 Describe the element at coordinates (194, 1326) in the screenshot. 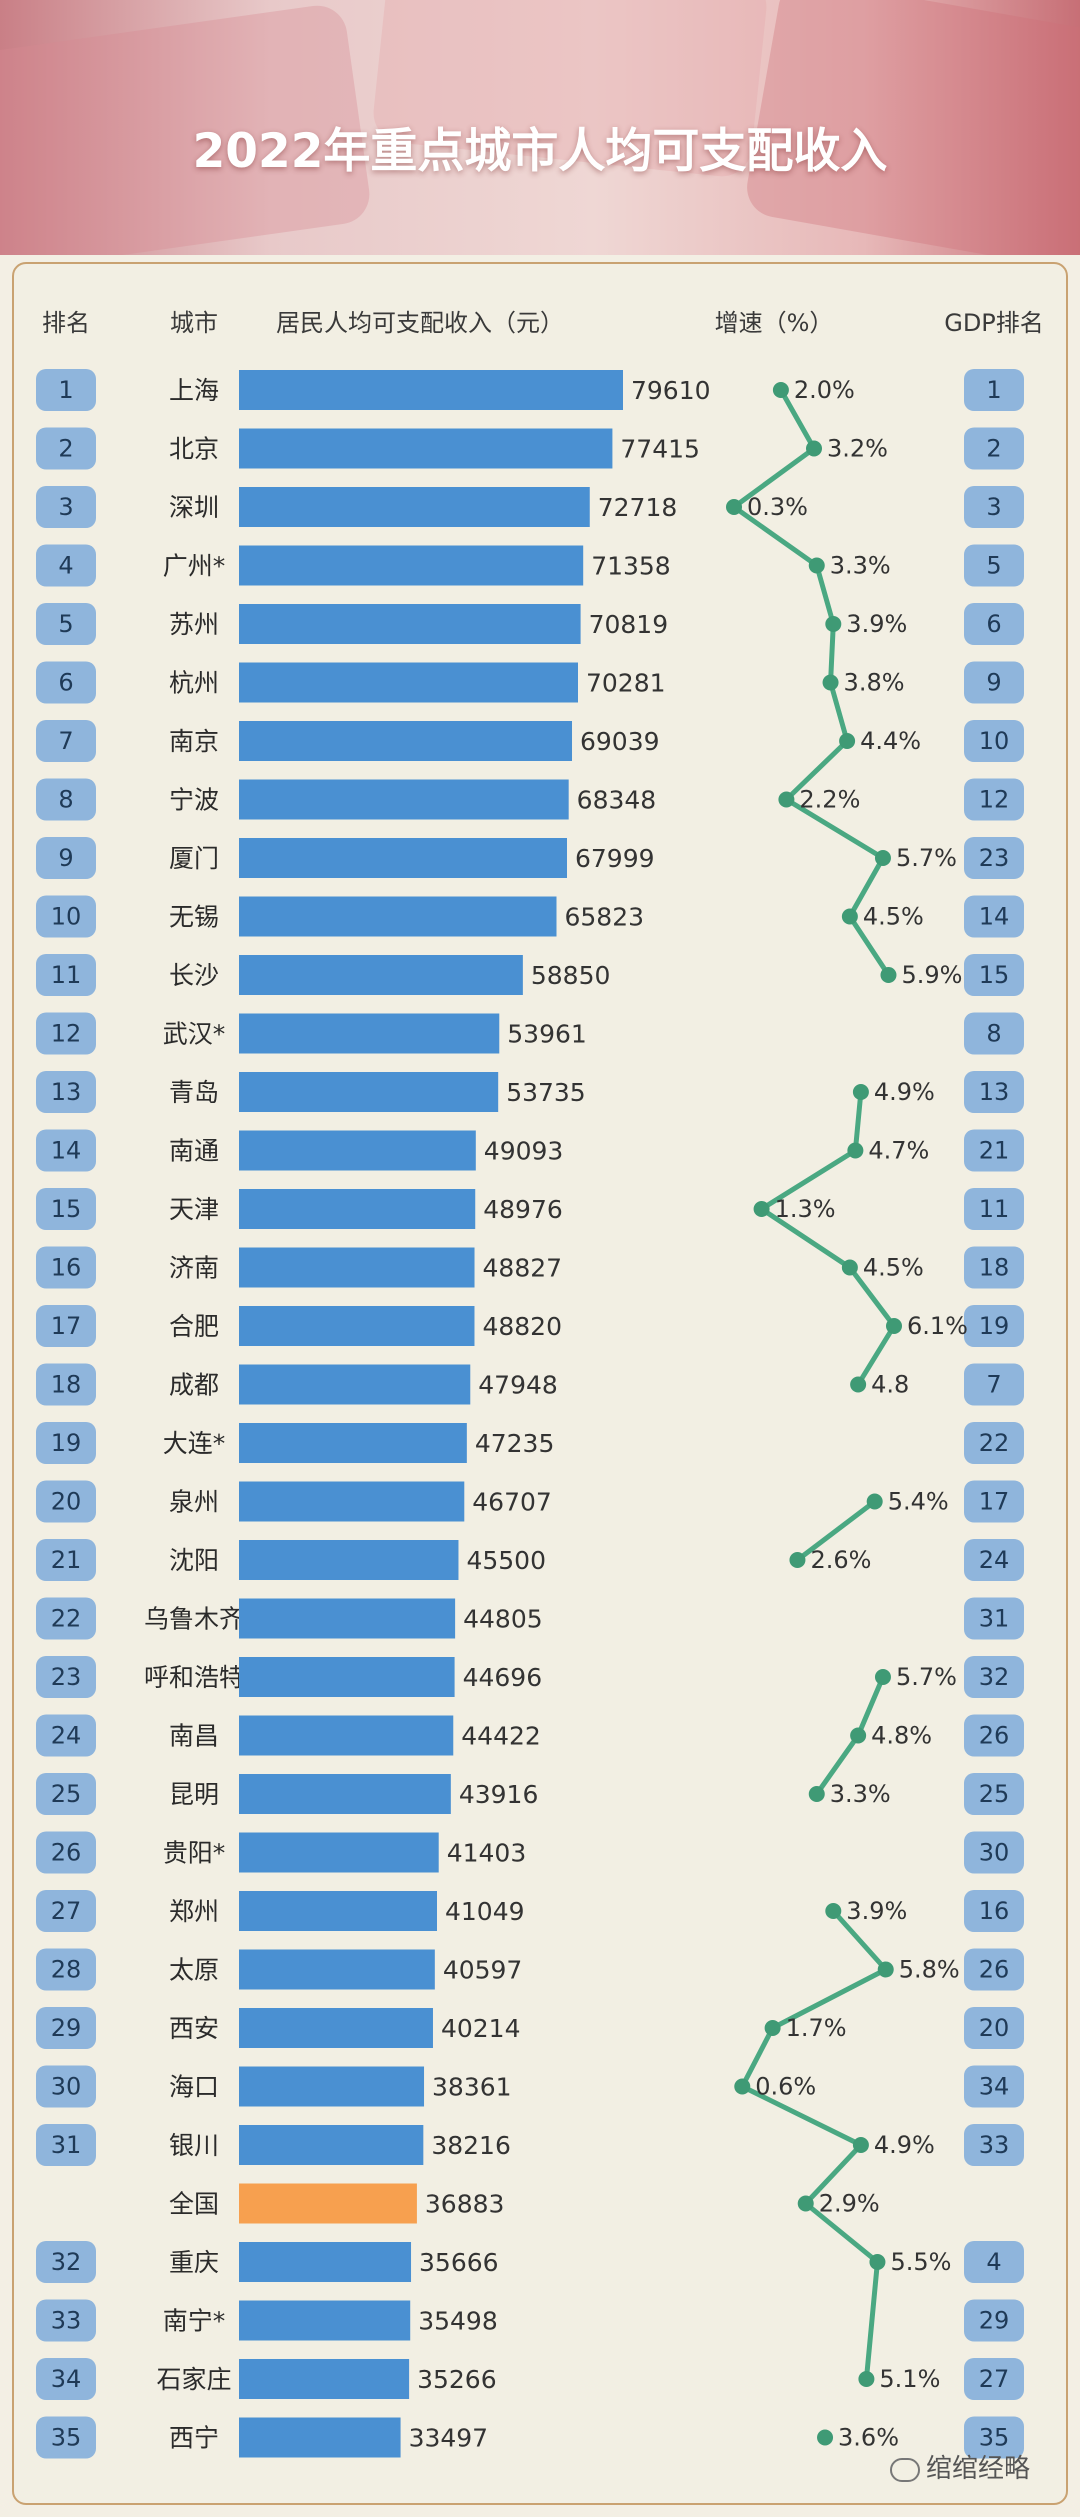

I see `city-label: 合肥` at that location.